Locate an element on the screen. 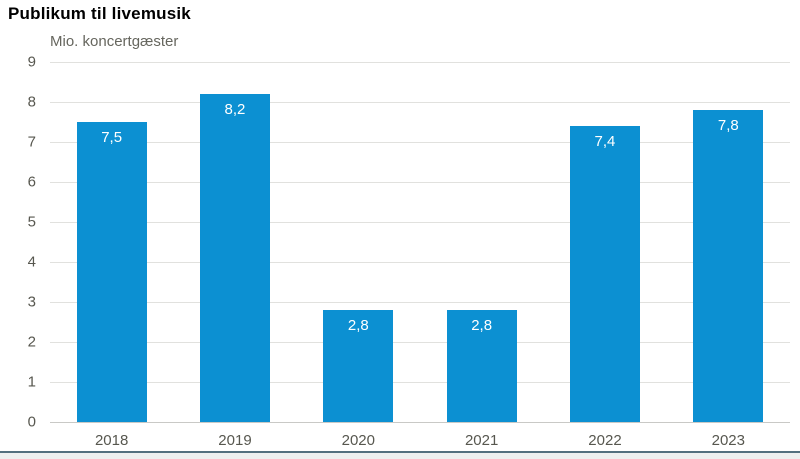 The width and height of the screenshot is (800, 459). bar-2022: 7,4 is located at coordinates (604, 274).